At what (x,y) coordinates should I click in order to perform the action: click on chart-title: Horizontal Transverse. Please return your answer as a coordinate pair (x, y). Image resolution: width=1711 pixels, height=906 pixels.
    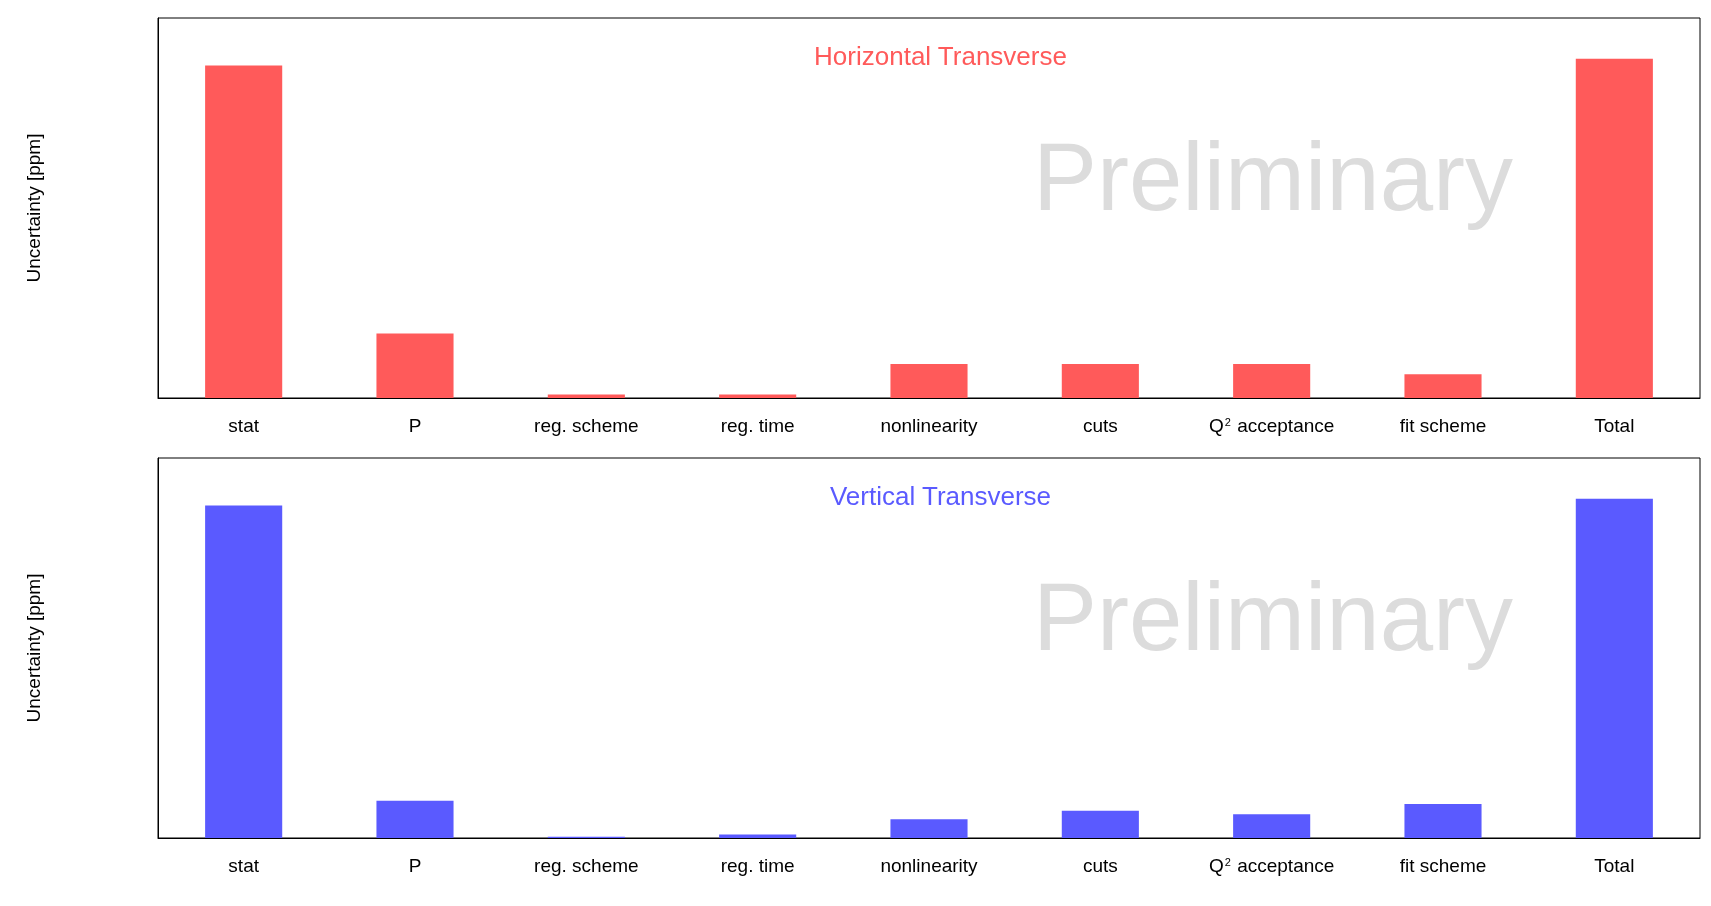
    Looking at the image, I should click on (940, 56).